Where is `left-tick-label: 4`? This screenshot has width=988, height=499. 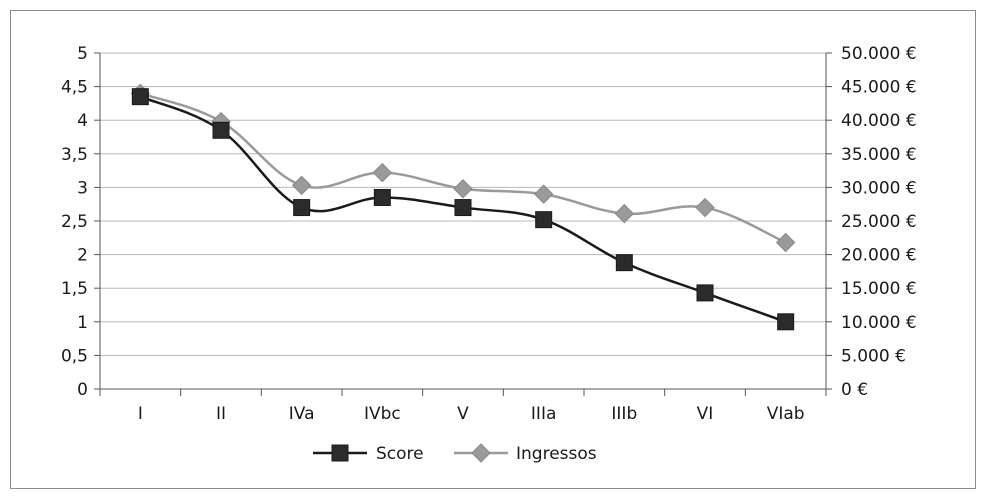 left-tick-label: 4 is located at coordinates (82, 121).